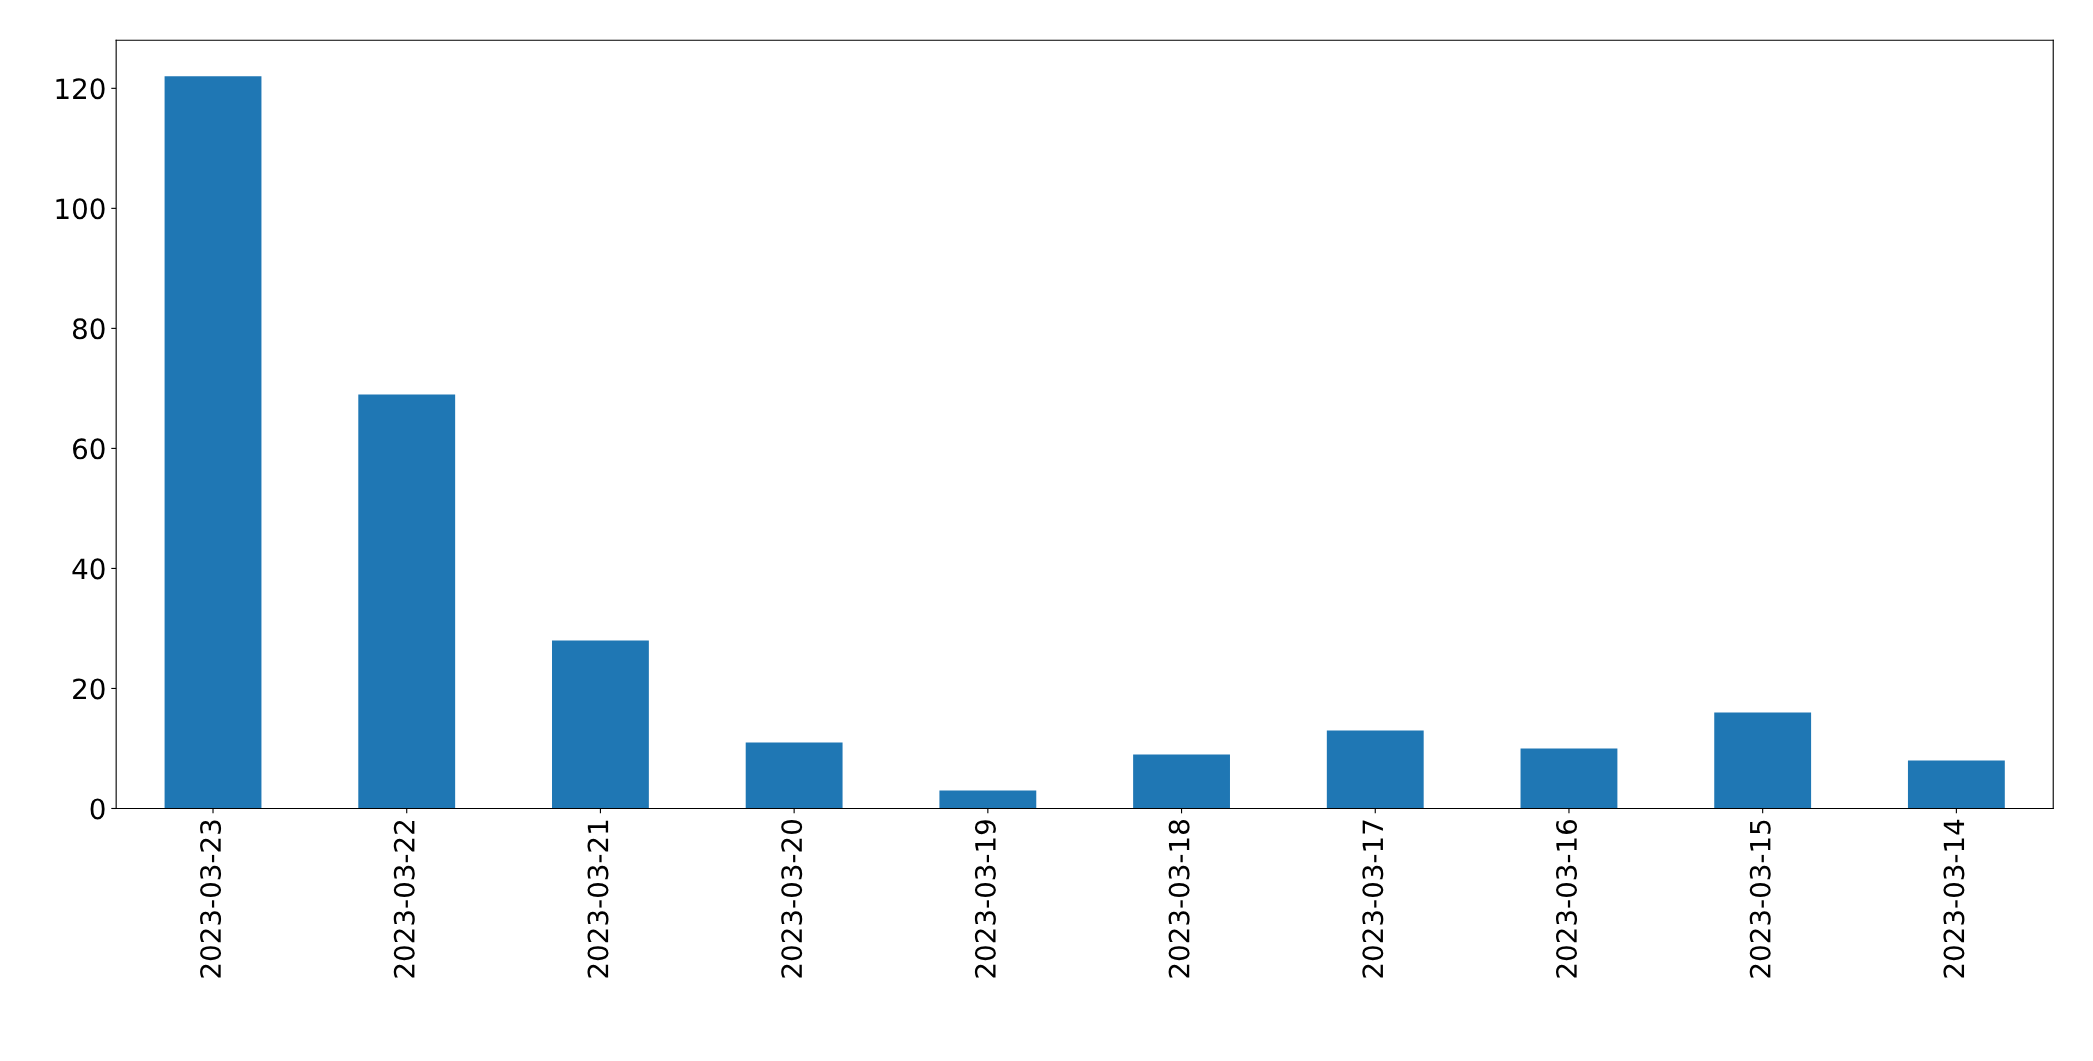 This screenshot has width=2093, height=1061. What do you see at coordinates (80, 209) in the screenshot?
I see `y-tick-label: 100` at bounding box center [80, 209].